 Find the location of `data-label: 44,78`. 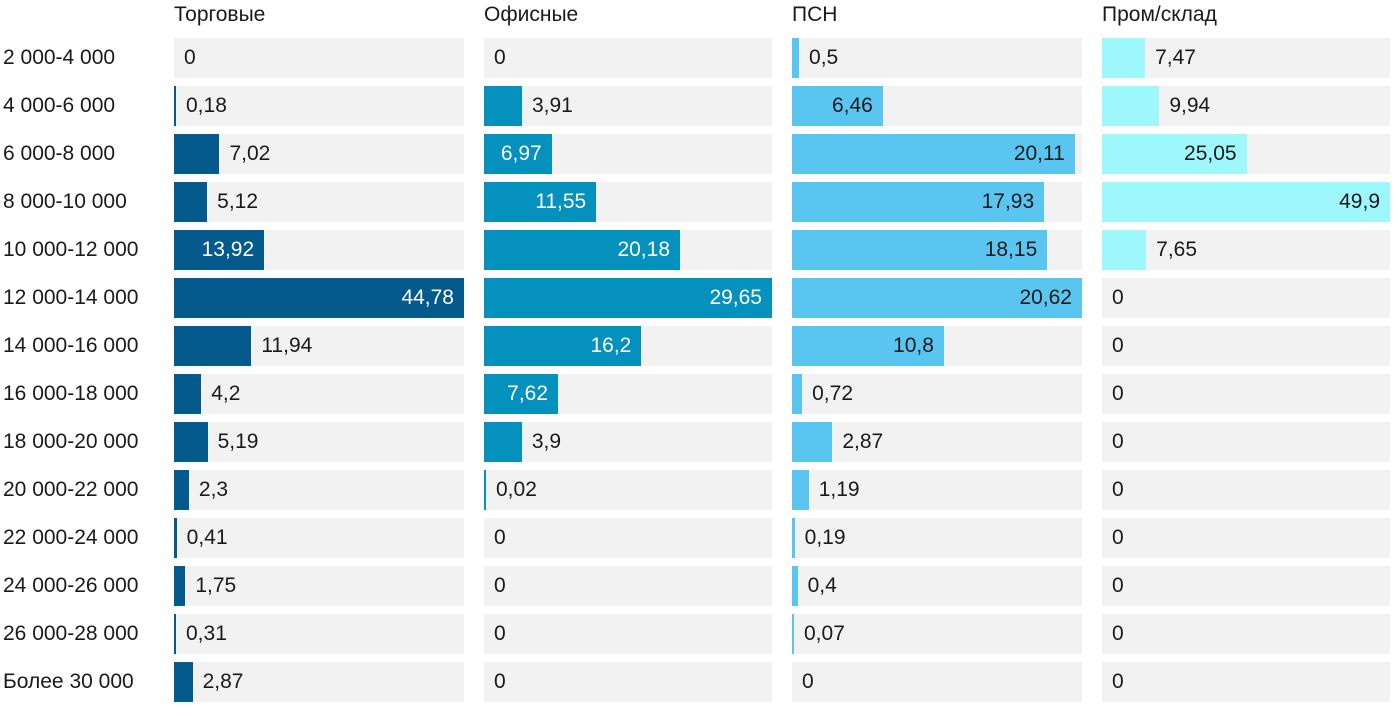

data-label: 44,78 is located at coordinates (427, 297).